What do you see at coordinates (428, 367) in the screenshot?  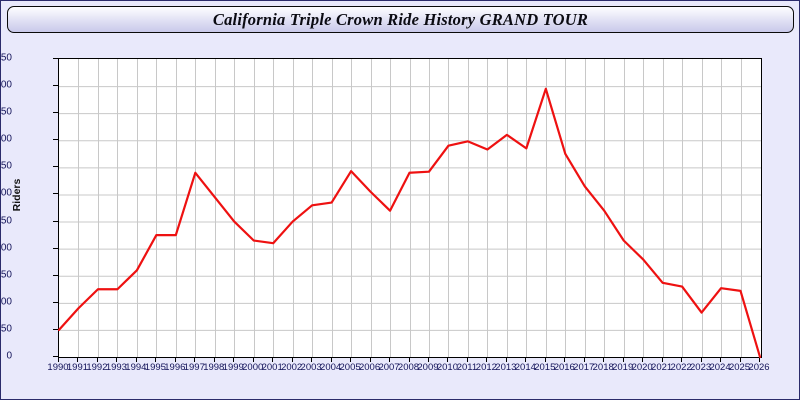 I see `x-tick-label: 2009` at bounding box center [428, 367].